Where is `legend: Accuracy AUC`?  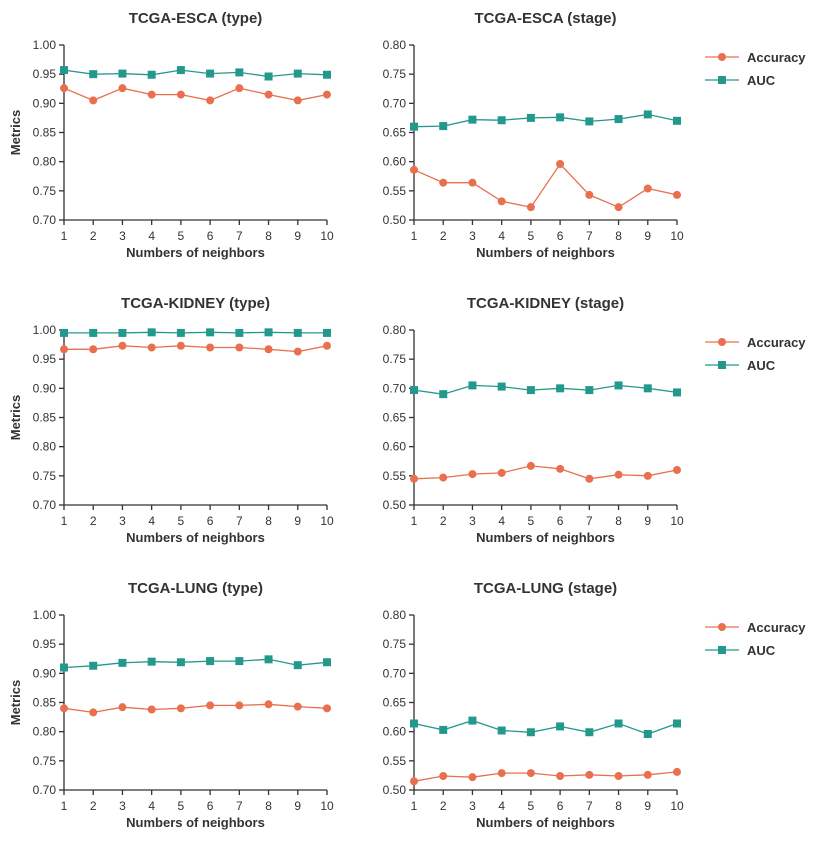
legend: Accuracy AUC is located at coordinates (755, 354).